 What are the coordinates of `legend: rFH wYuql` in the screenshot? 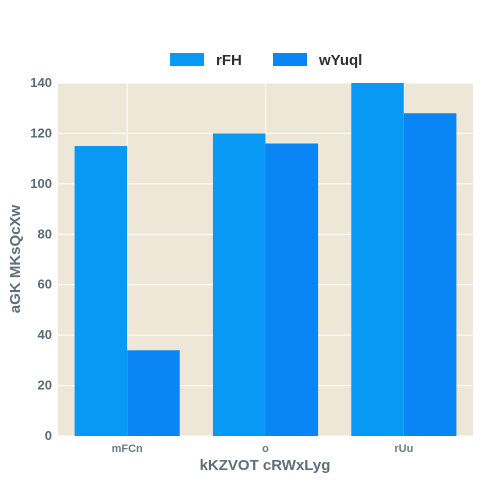 It's located at (266, 60).